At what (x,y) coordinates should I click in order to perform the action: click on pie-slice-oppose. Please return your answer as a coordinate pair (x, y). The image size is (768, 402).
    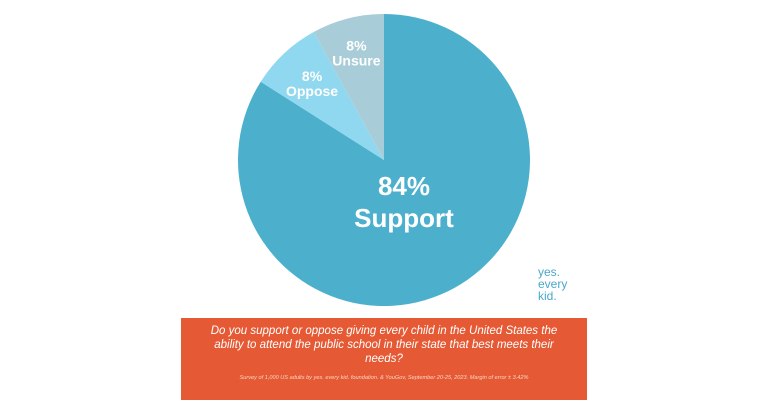
    Looking at the image, I should click on (322, 96).